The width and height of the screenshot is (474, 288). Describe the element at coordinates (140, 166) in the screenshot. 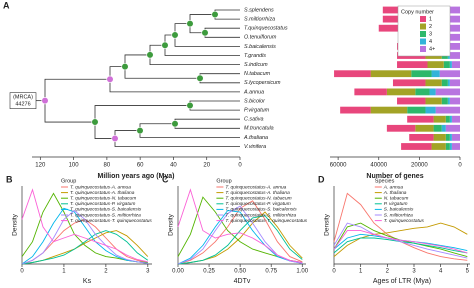

I see `x-tick-label: 60` at that location.